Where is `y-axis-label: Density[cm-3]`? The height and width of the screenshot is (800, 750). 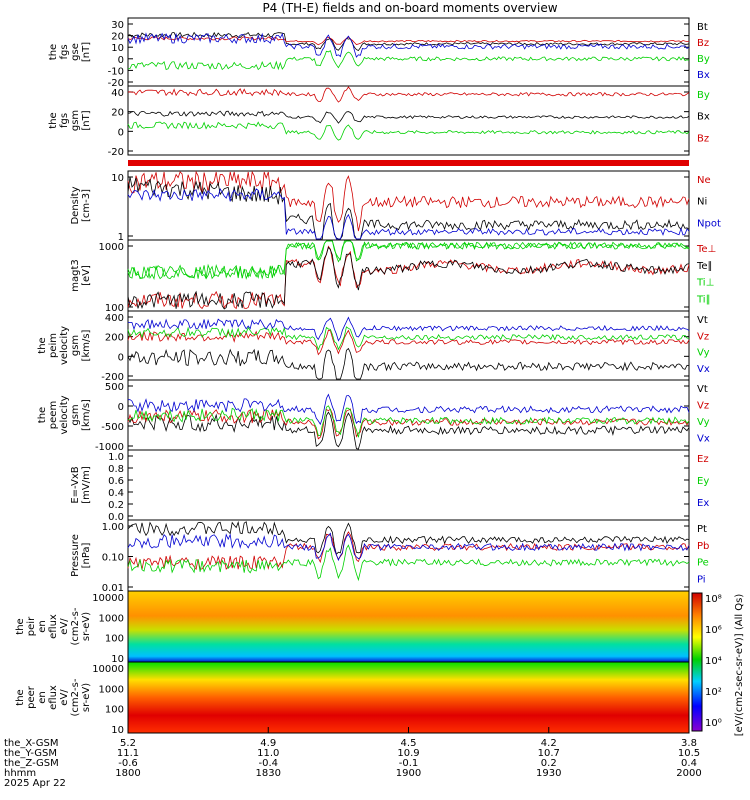 y-axis-label: Density[cm-3] is located at coordinates (81, 205).